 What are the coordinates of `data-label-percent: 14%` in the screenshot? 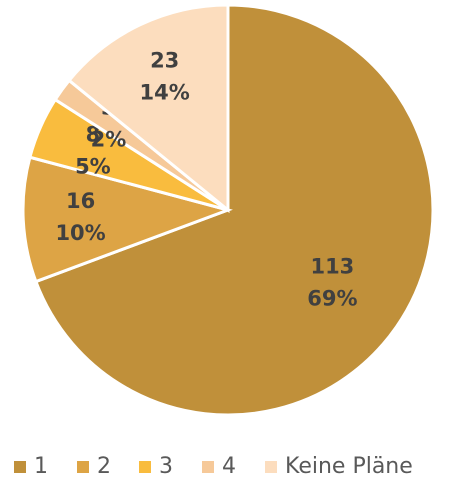 It's located at (165, 93).